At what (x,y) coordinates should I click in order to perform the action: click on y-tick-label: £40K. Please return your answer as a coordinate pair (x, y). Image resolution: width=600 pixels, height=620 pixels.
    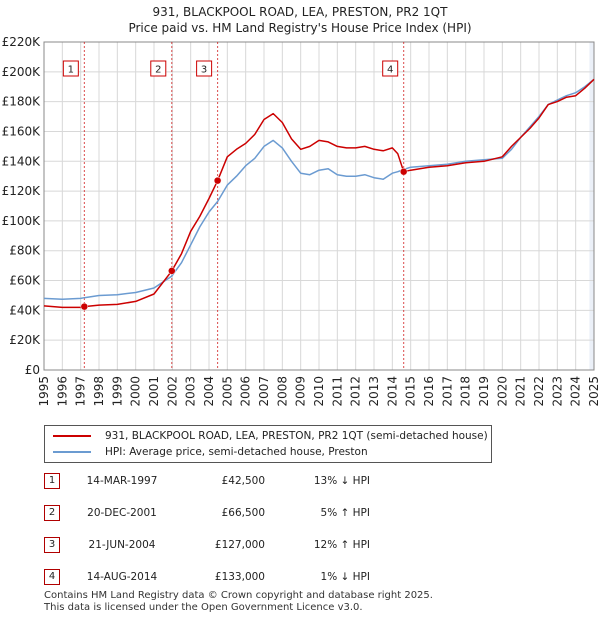
    Looking at the image, I should click on (25, 310).